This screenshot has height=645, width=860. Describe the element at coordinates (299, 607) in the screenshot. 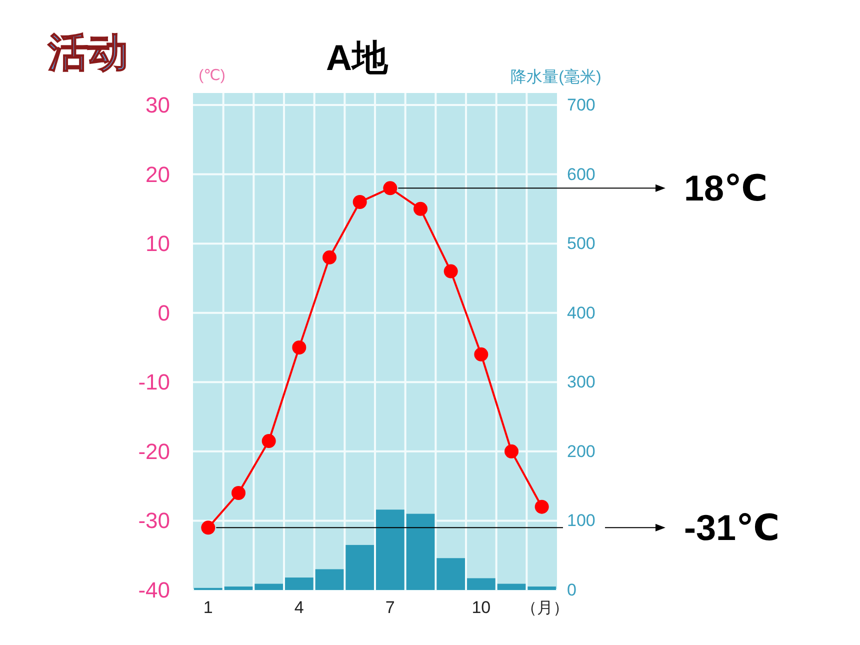

I see `x-tick-label: 4` at that location.